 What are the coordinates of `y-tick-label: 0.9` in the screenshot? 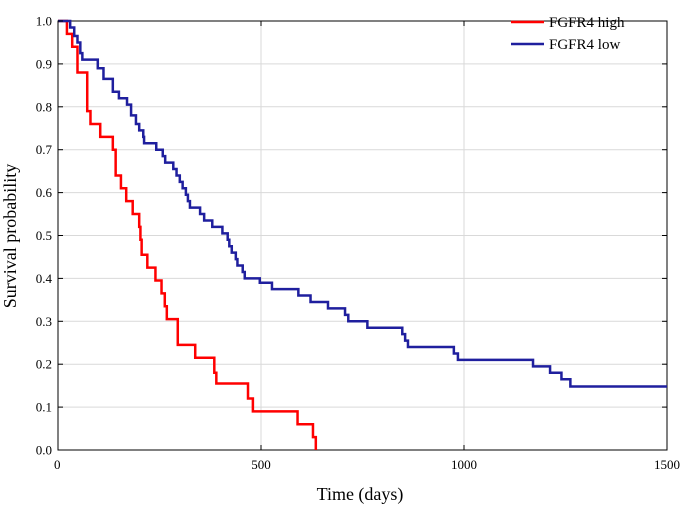 It's located at (44, 63).